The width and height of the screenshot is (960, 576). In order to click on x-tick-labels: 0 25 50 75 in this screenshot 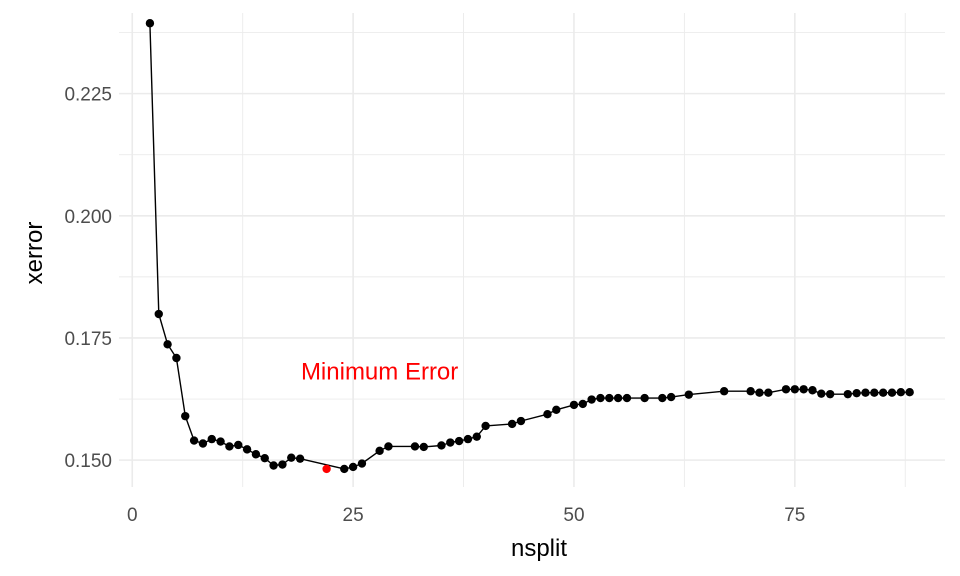, I will do `click(466, 515)`.